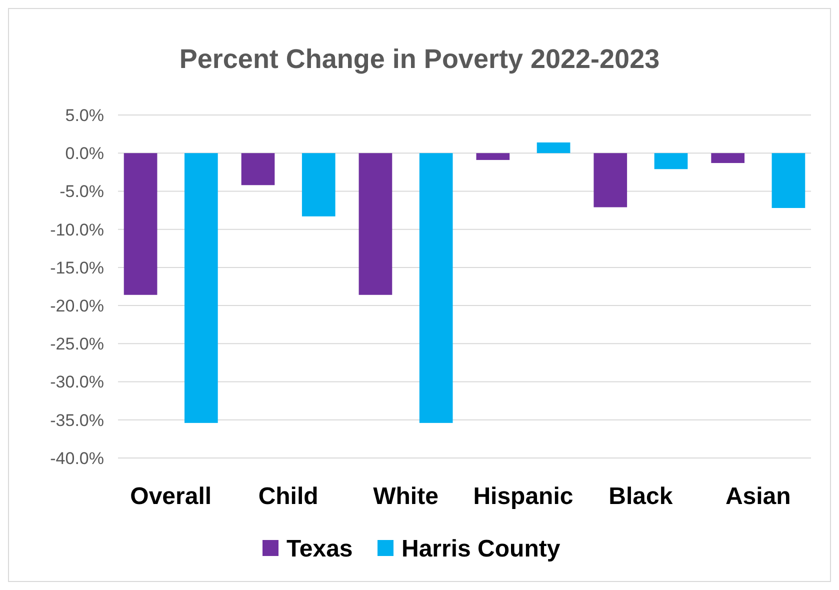 This screenshot has width=839, height=590. I want to click on y-tick-label: -30.0%, so click(77, 382).